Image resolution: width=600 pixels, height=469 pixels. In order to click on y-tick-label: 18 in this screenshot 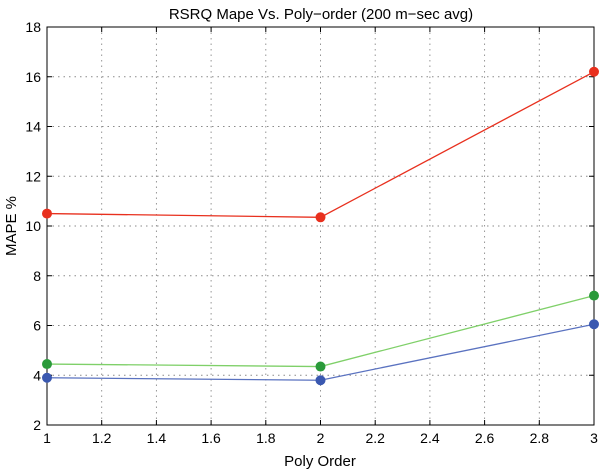, I will do `click(33, 27)`.